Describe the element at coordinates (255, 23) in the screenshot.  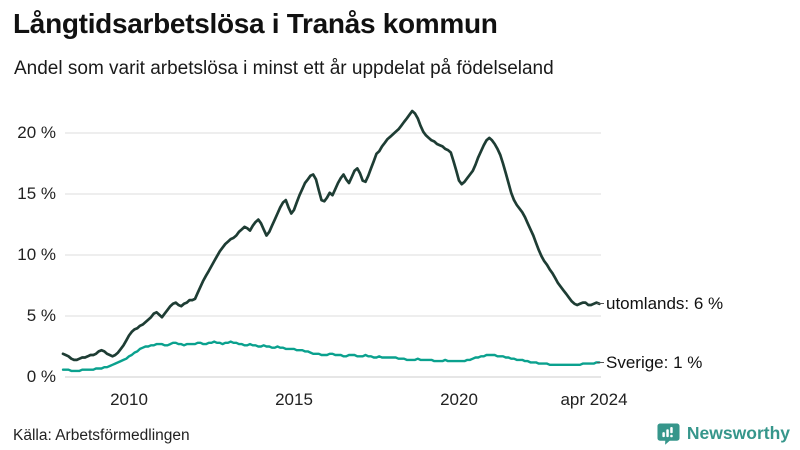
I see `page-title: Långtidsarbetslösa i Tranås kommun` at that location.